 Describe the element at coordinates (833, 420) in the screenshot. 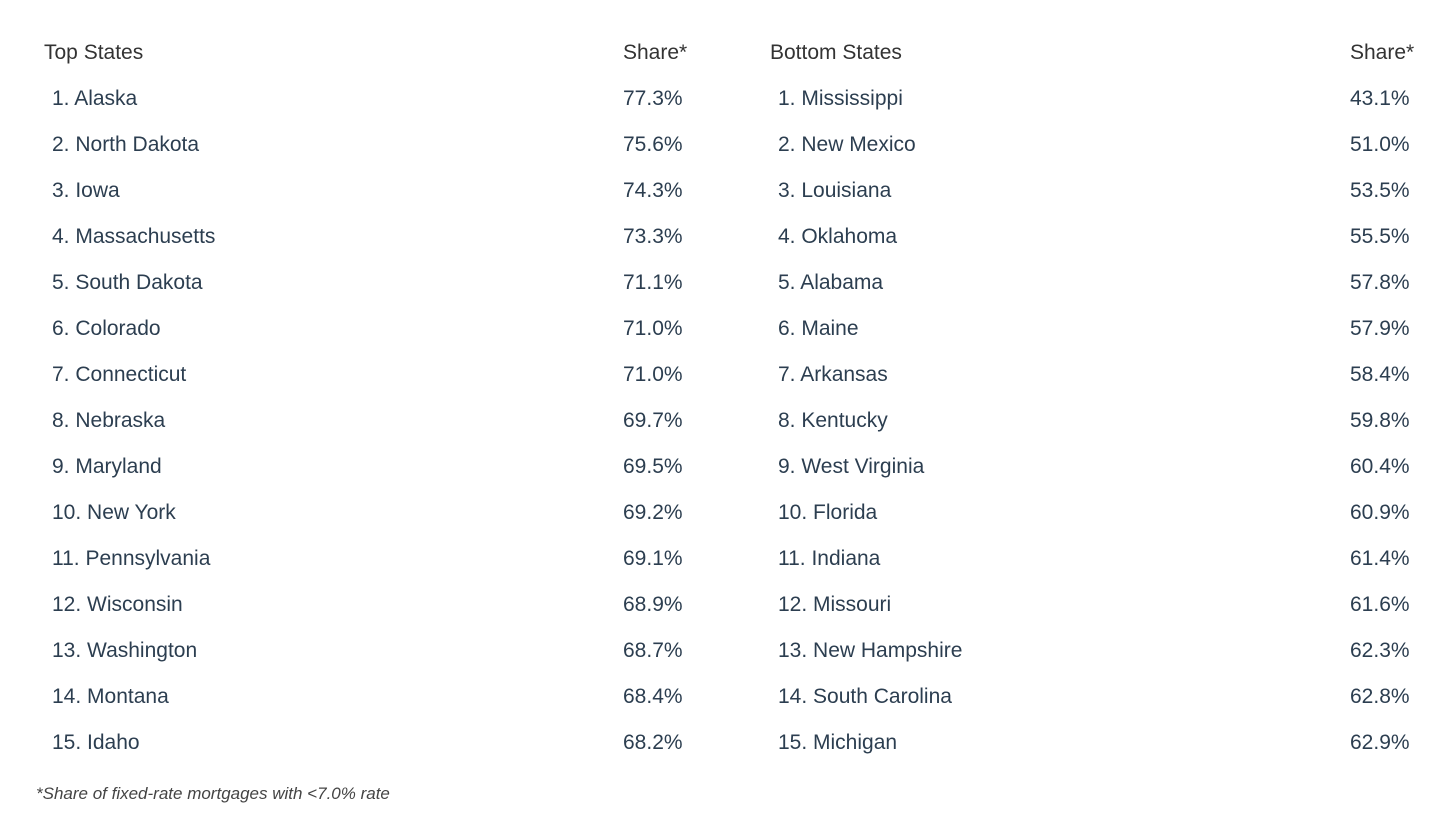

I see `state-name: 8. Kentucky` at that location.